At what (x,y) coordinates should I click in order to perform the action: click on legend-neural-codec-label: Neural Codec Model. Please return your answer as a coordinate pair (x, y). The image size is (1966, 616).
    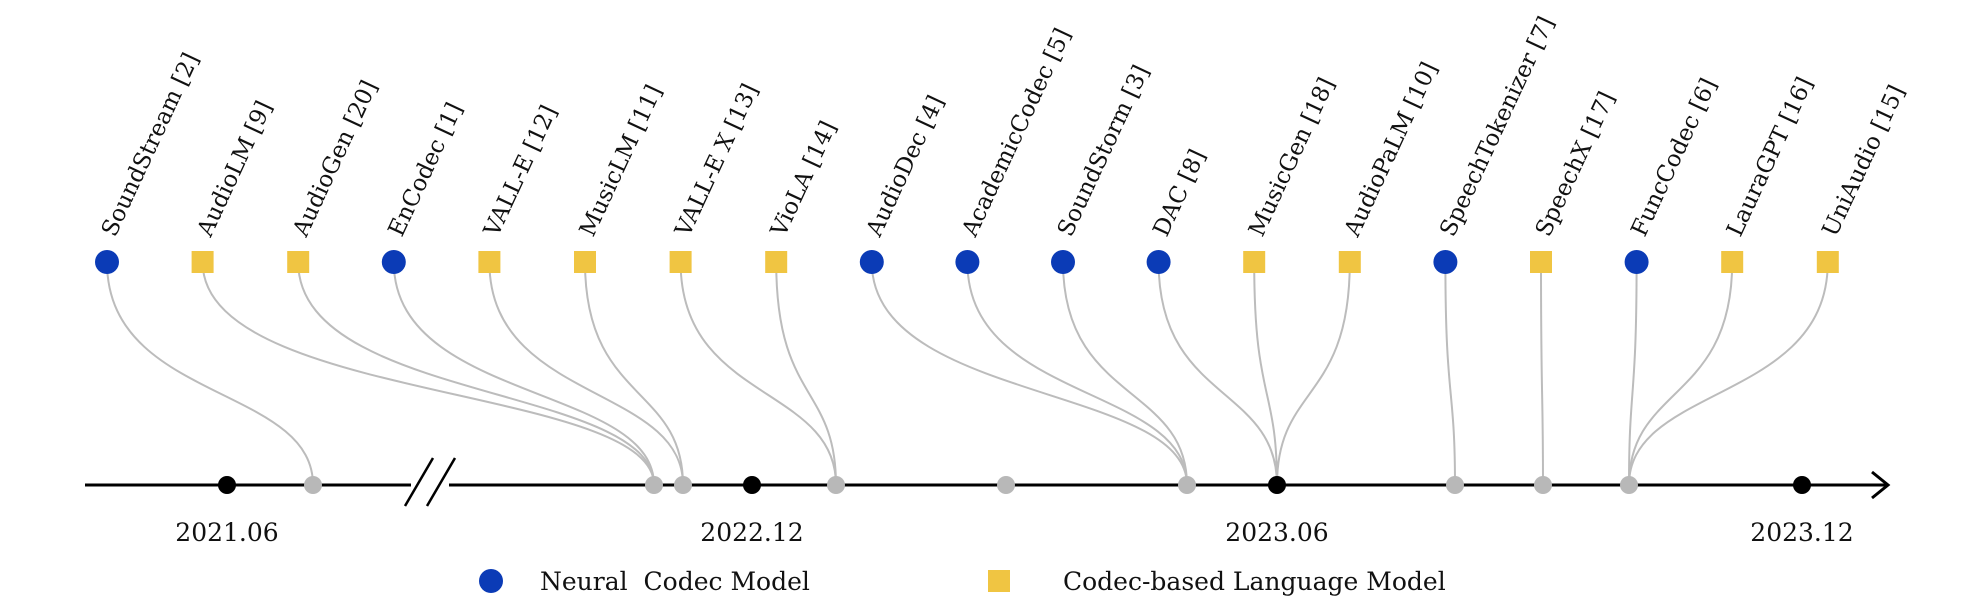
    Looking at the image, I should click on (675, 581).